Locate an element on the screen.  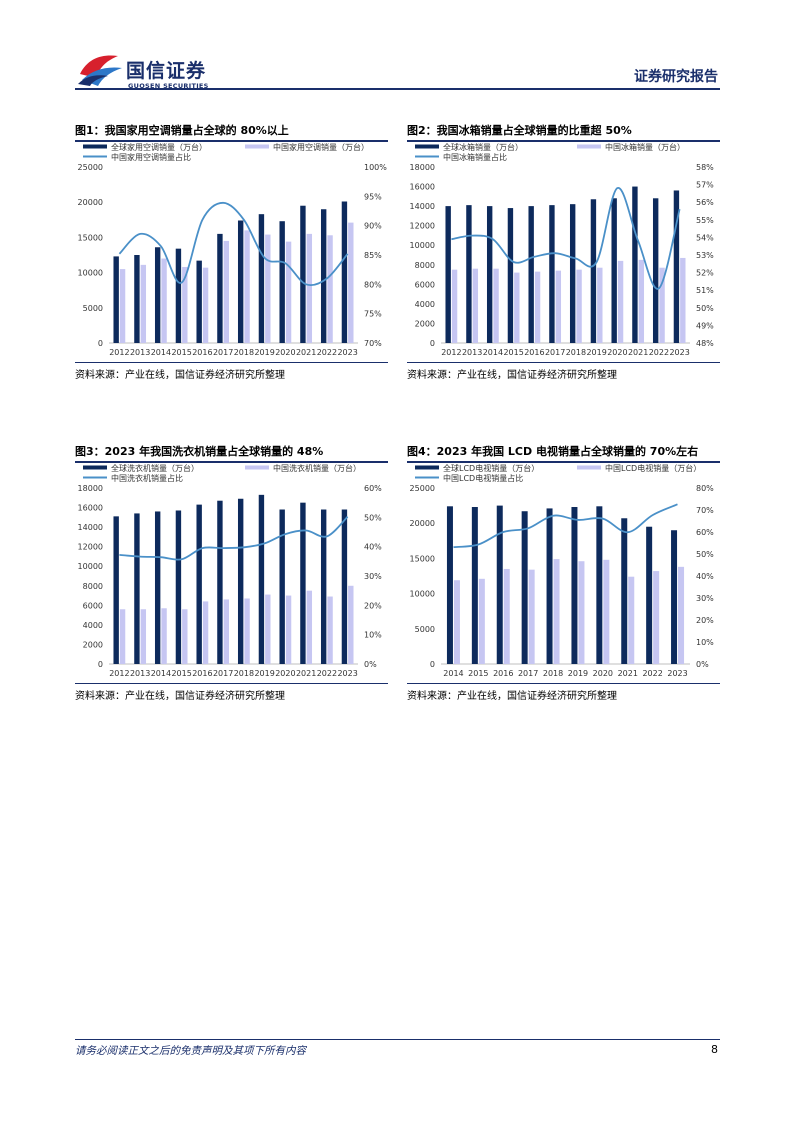
y-tick-label-right: 100% is located at coordinates (375, 167).